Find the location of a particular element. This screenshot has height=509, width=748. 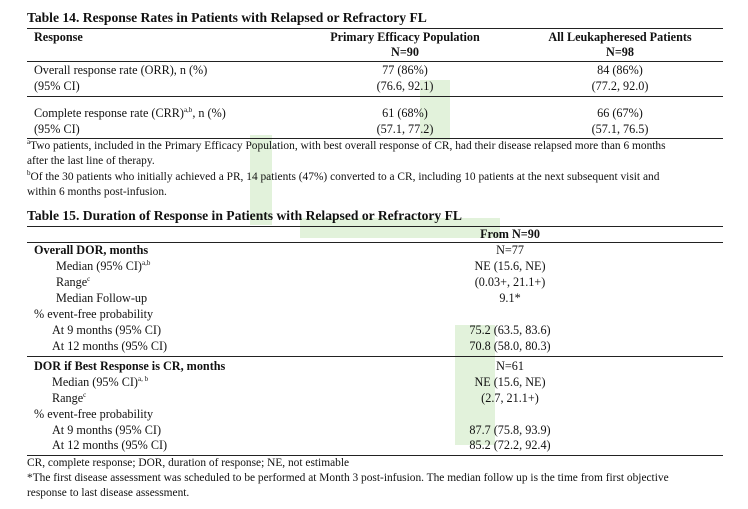

orr-primary-value: 77 (86%) is located at coordinates (405, 70).